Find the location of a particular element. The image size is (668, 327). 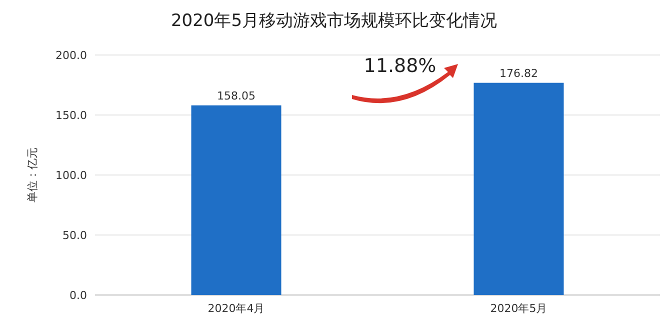

y-tick-label: 0.0 is located at coordinates (78, 295).